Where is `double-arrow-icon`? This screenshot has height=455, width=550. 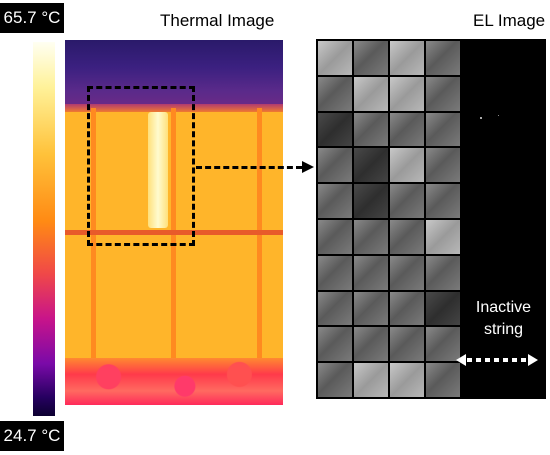 double-arrow-icon is located at coordinates (497, 360).